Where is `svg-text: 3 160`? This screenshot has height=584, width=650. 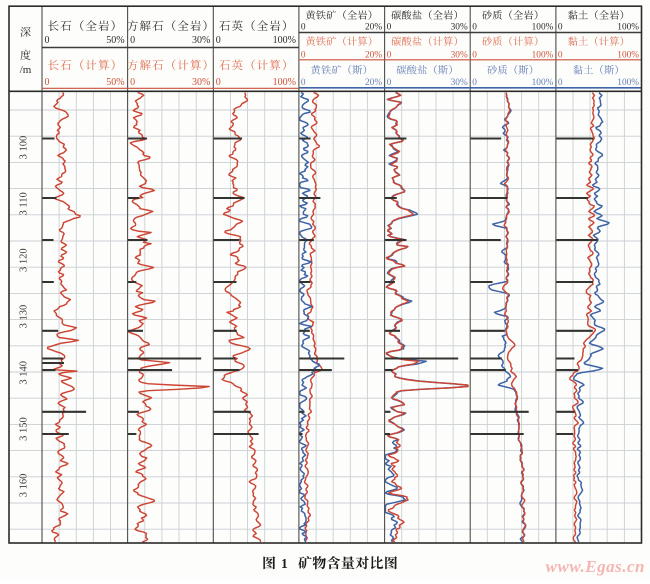 svg-text: 3 160 is located at coordinates (24, 486).